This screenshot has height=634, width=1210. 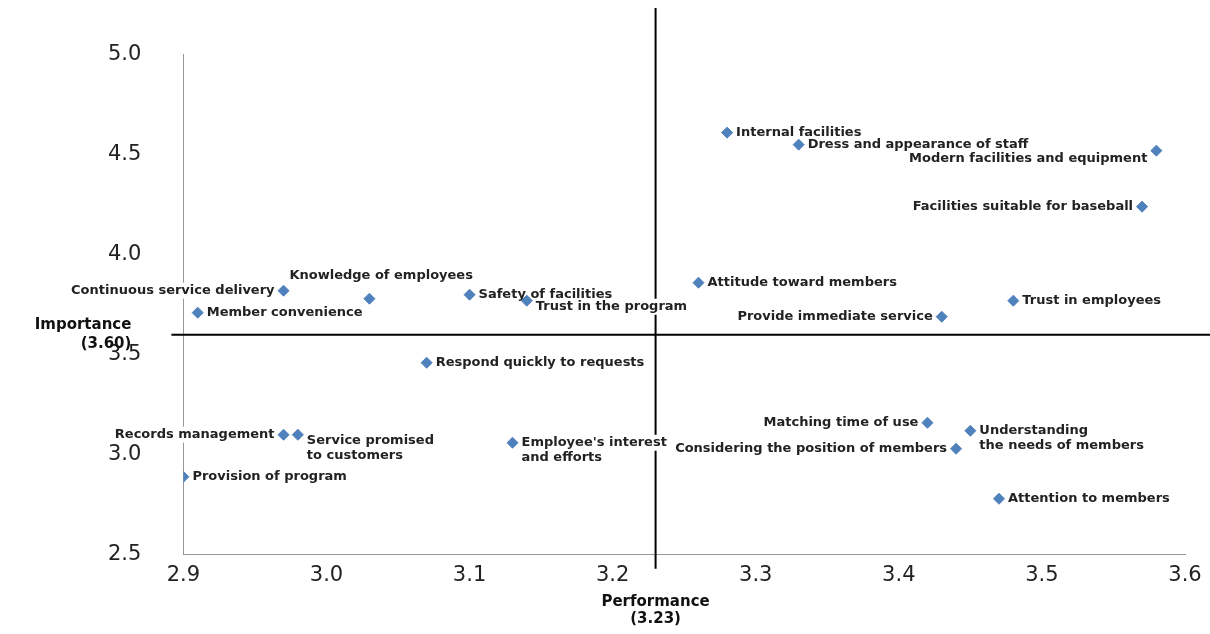 What do you see at coordinates (326, 573) in the screenshot?
I see `x-tick-label: 3.0` at bounding box center [326, 573].